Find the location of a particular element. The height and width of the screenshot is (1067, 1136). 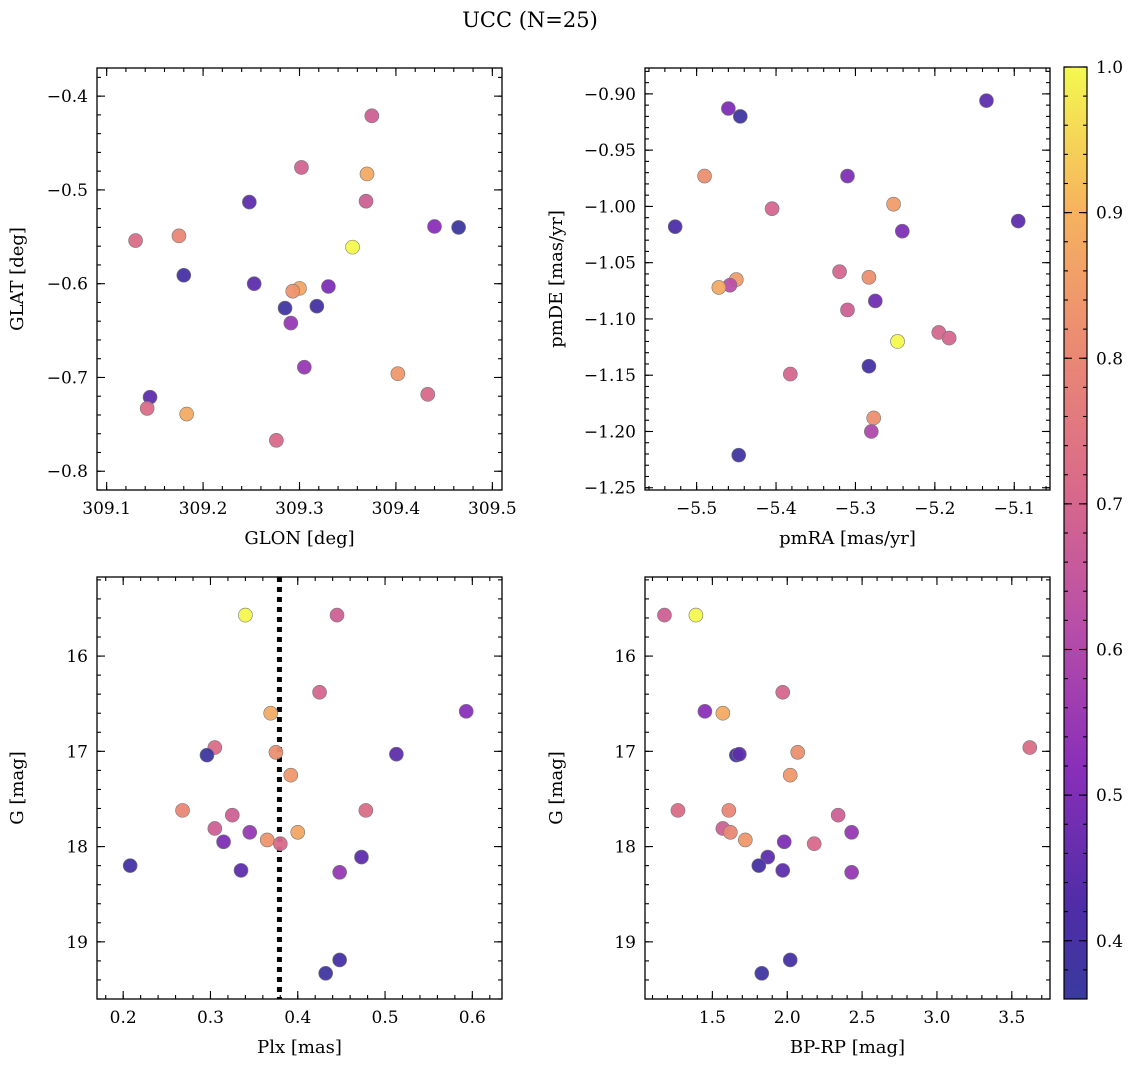

x-tick-label: 3.0 is located at coordinates (936, 1018).